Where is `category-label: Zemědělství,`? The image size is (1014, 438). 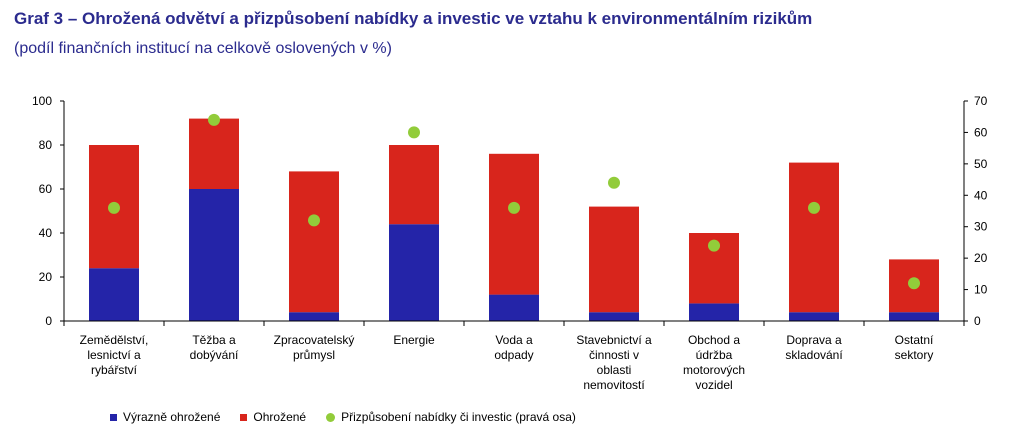
category-label: Zemědělství, is located at coordinates (114, 340).